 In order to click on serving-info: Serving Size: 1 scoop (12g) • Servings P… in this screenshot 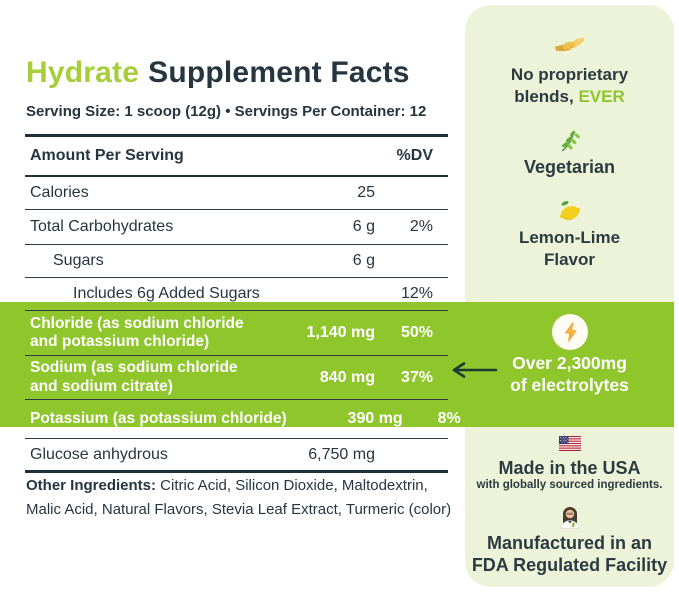, I will do `click(226, 111)`.